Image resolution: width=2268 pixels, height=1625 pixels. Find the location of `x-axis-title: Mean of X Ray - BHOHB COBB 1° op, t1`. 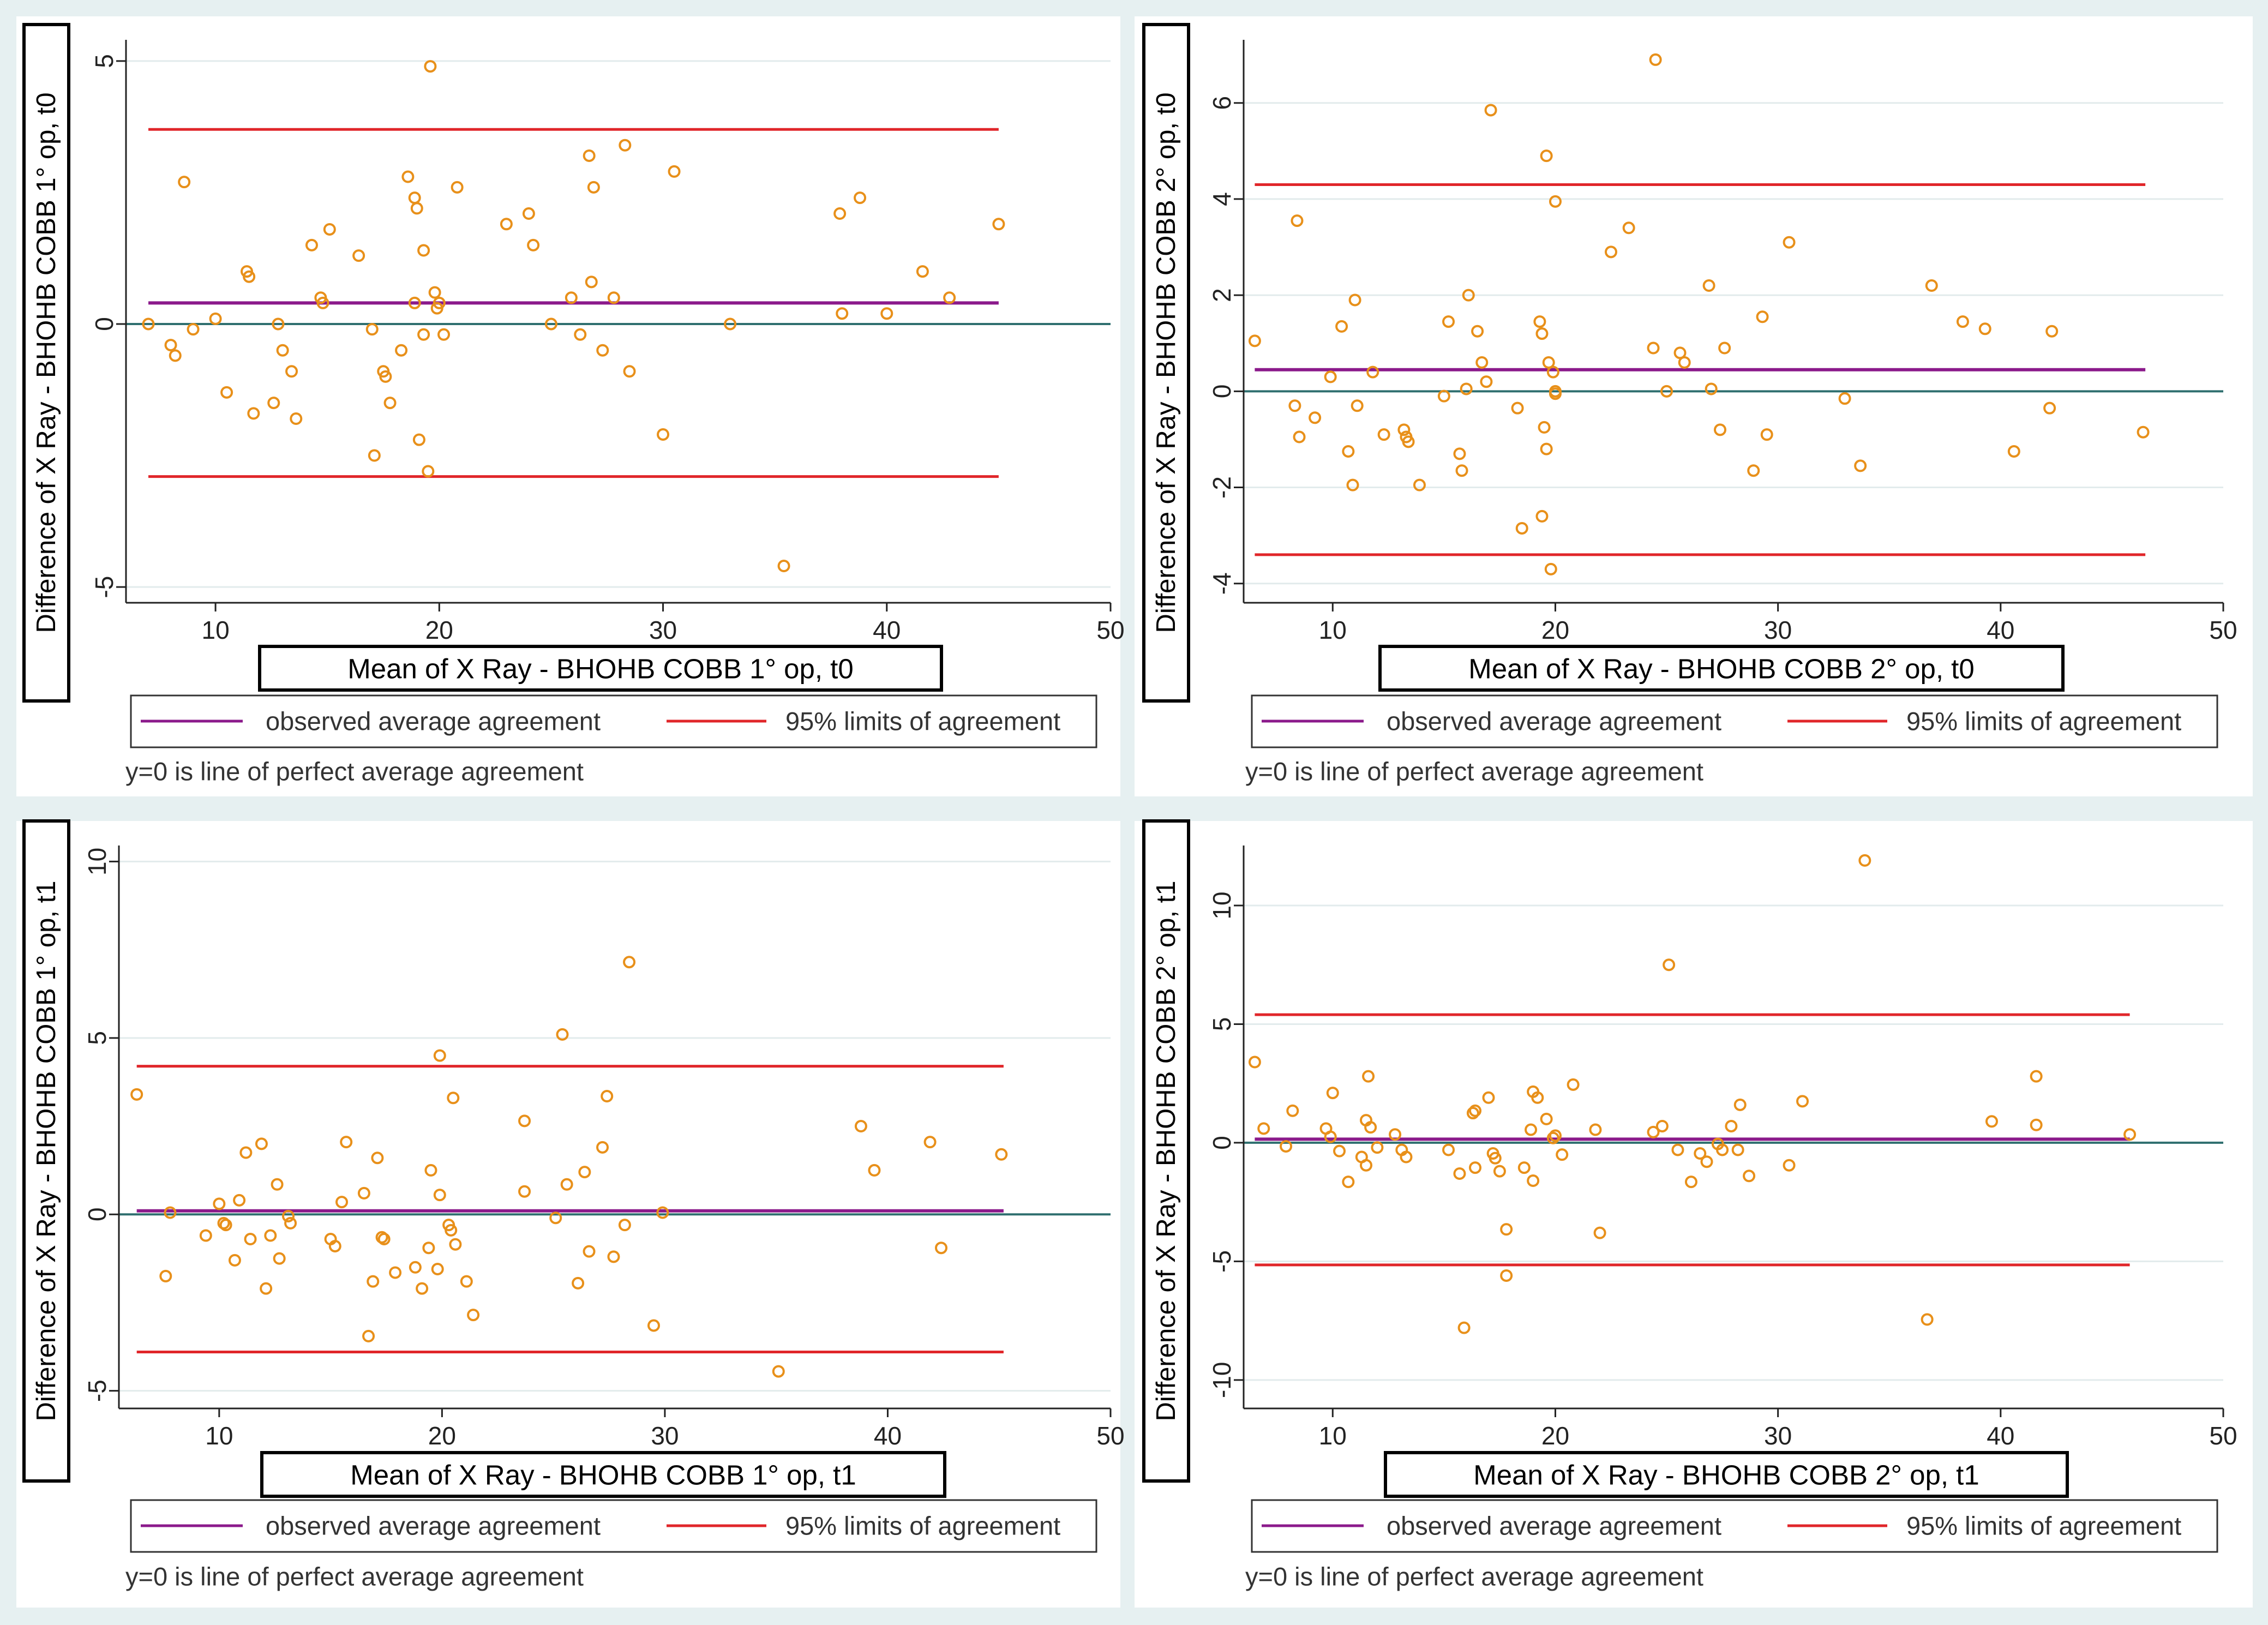

x-axis-title: Mean of X Ray - BHOHB COBB 1° op, t1 is located at coordinates (603, 1475).